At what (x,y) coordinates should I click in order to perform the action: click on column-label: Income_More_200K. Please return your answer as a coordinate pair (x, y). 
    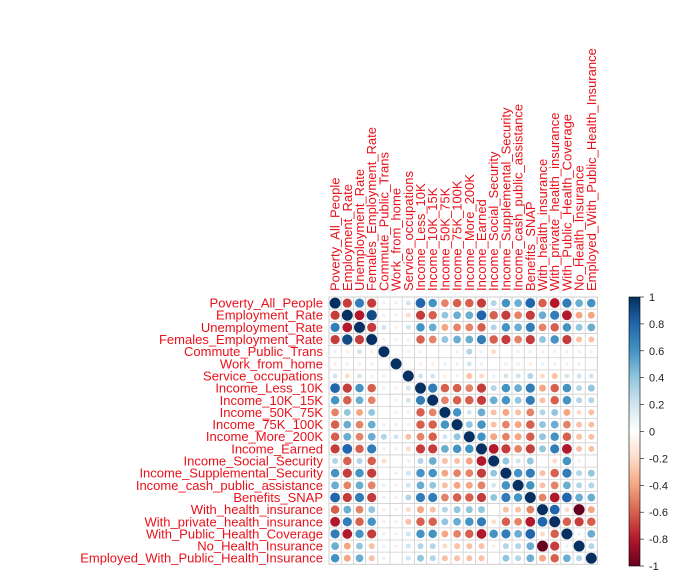
    Looking at the image, I should click on (469, 232).